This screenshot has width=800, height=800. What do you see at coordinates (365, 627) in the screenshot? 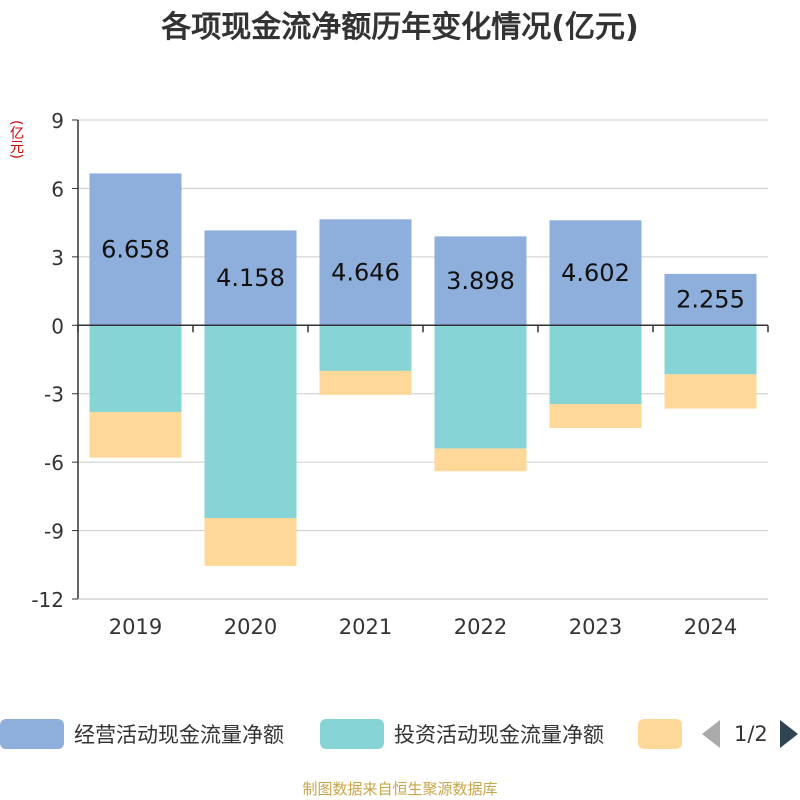
I see `x-tick-label: 2021` at bounding box center [365, 627].